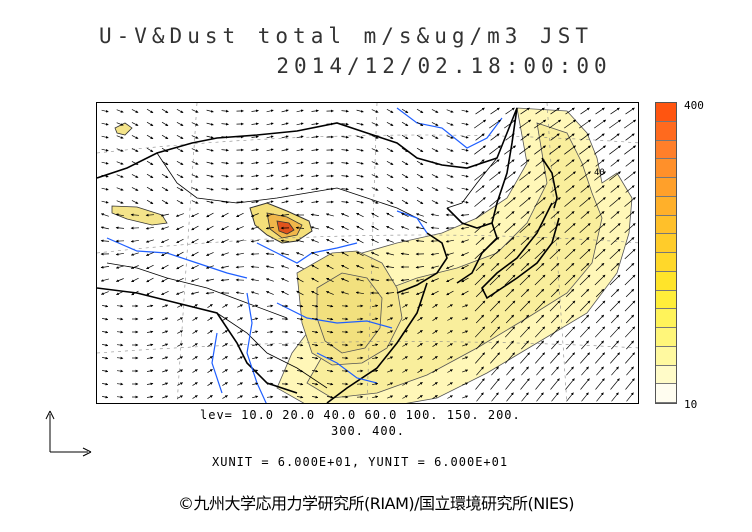 The height and width of the screenshot is (532, 752). Describe the element at coordinates (123, 129) in the screenshot. I see `dust-source-northwest` at that location.